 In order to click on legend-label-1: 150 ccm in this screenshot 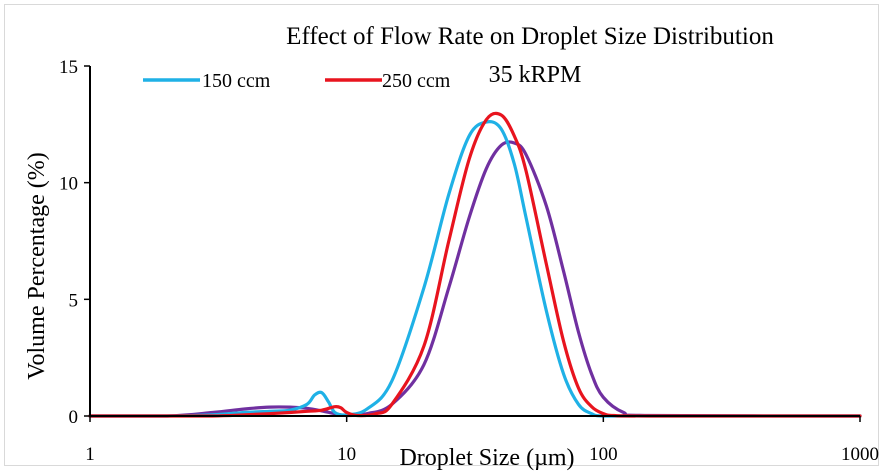, I will do `click(236, 81)`.